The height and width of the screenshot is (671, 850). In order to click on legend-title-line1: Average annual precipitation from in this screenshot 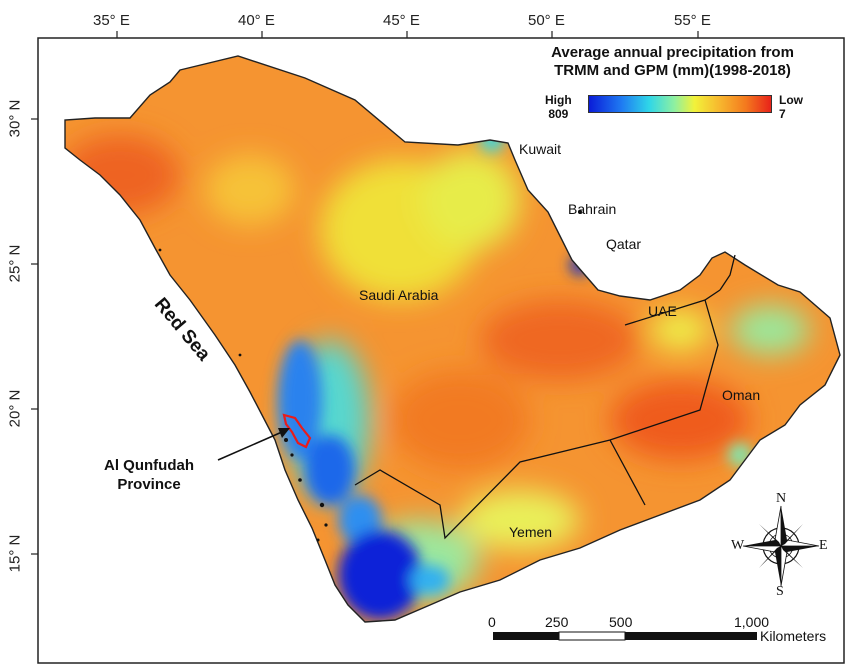, I will do `click(672, 52)`.